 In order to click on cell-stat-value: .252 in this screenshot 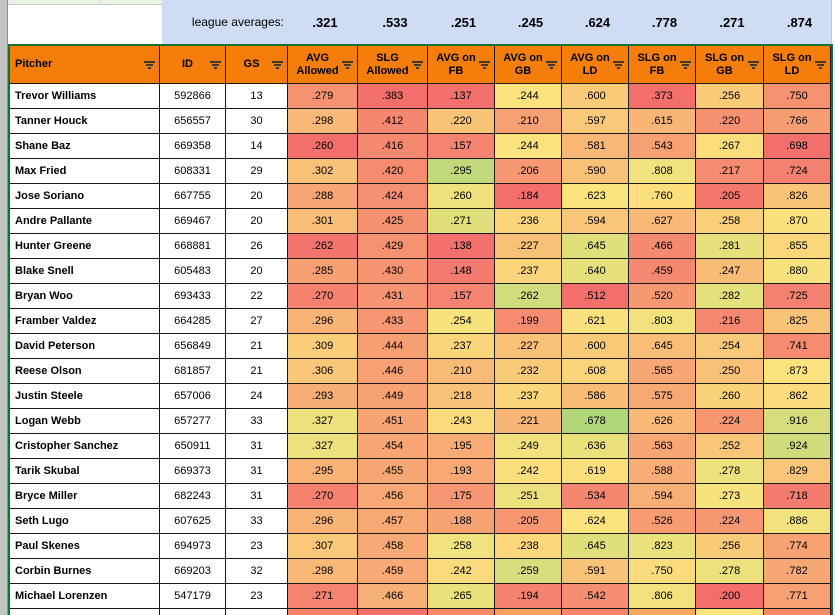, I will do `click(730, 446)`.